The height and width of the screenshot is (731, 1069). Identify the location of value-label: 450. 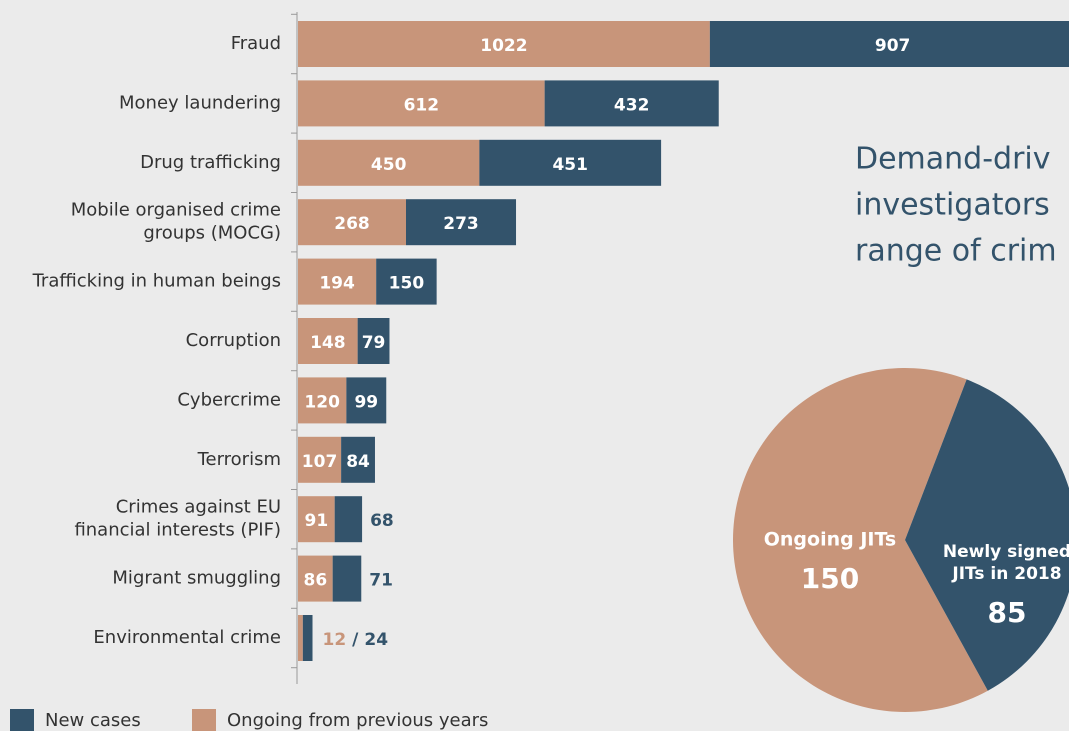
(389, 165).